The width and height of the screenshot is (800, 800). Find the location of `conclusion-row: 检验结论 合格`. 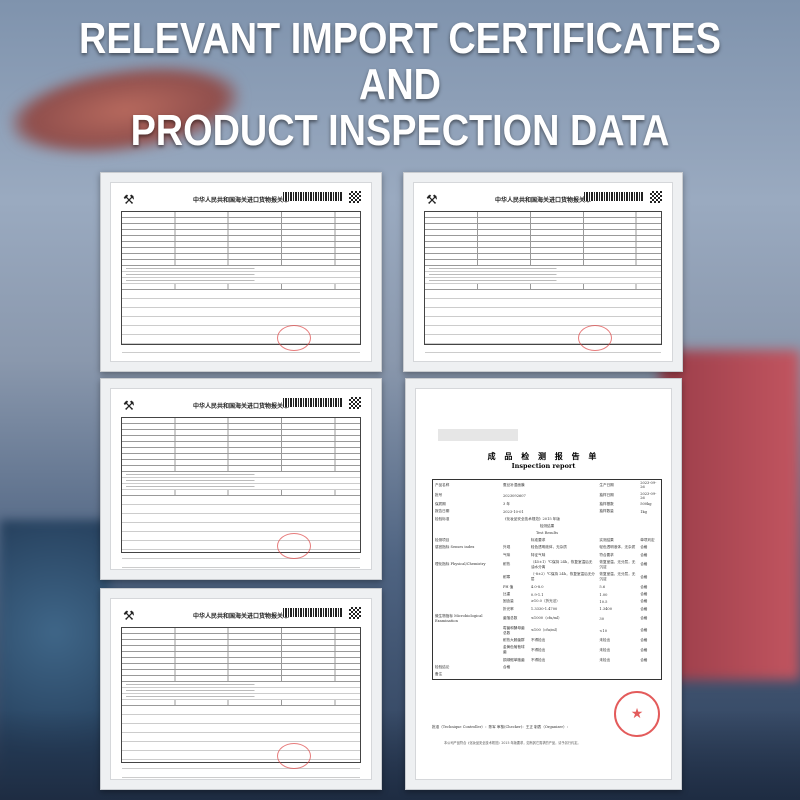

conclusion-row: 检验结论 合格 is located at coordinates (547, 667).